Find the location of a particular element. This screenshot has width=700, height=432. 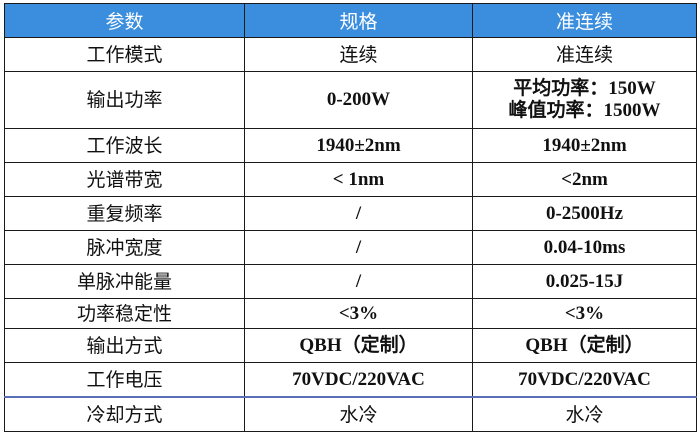

spec-cell: 连续 is located at coordinates (358, 54).